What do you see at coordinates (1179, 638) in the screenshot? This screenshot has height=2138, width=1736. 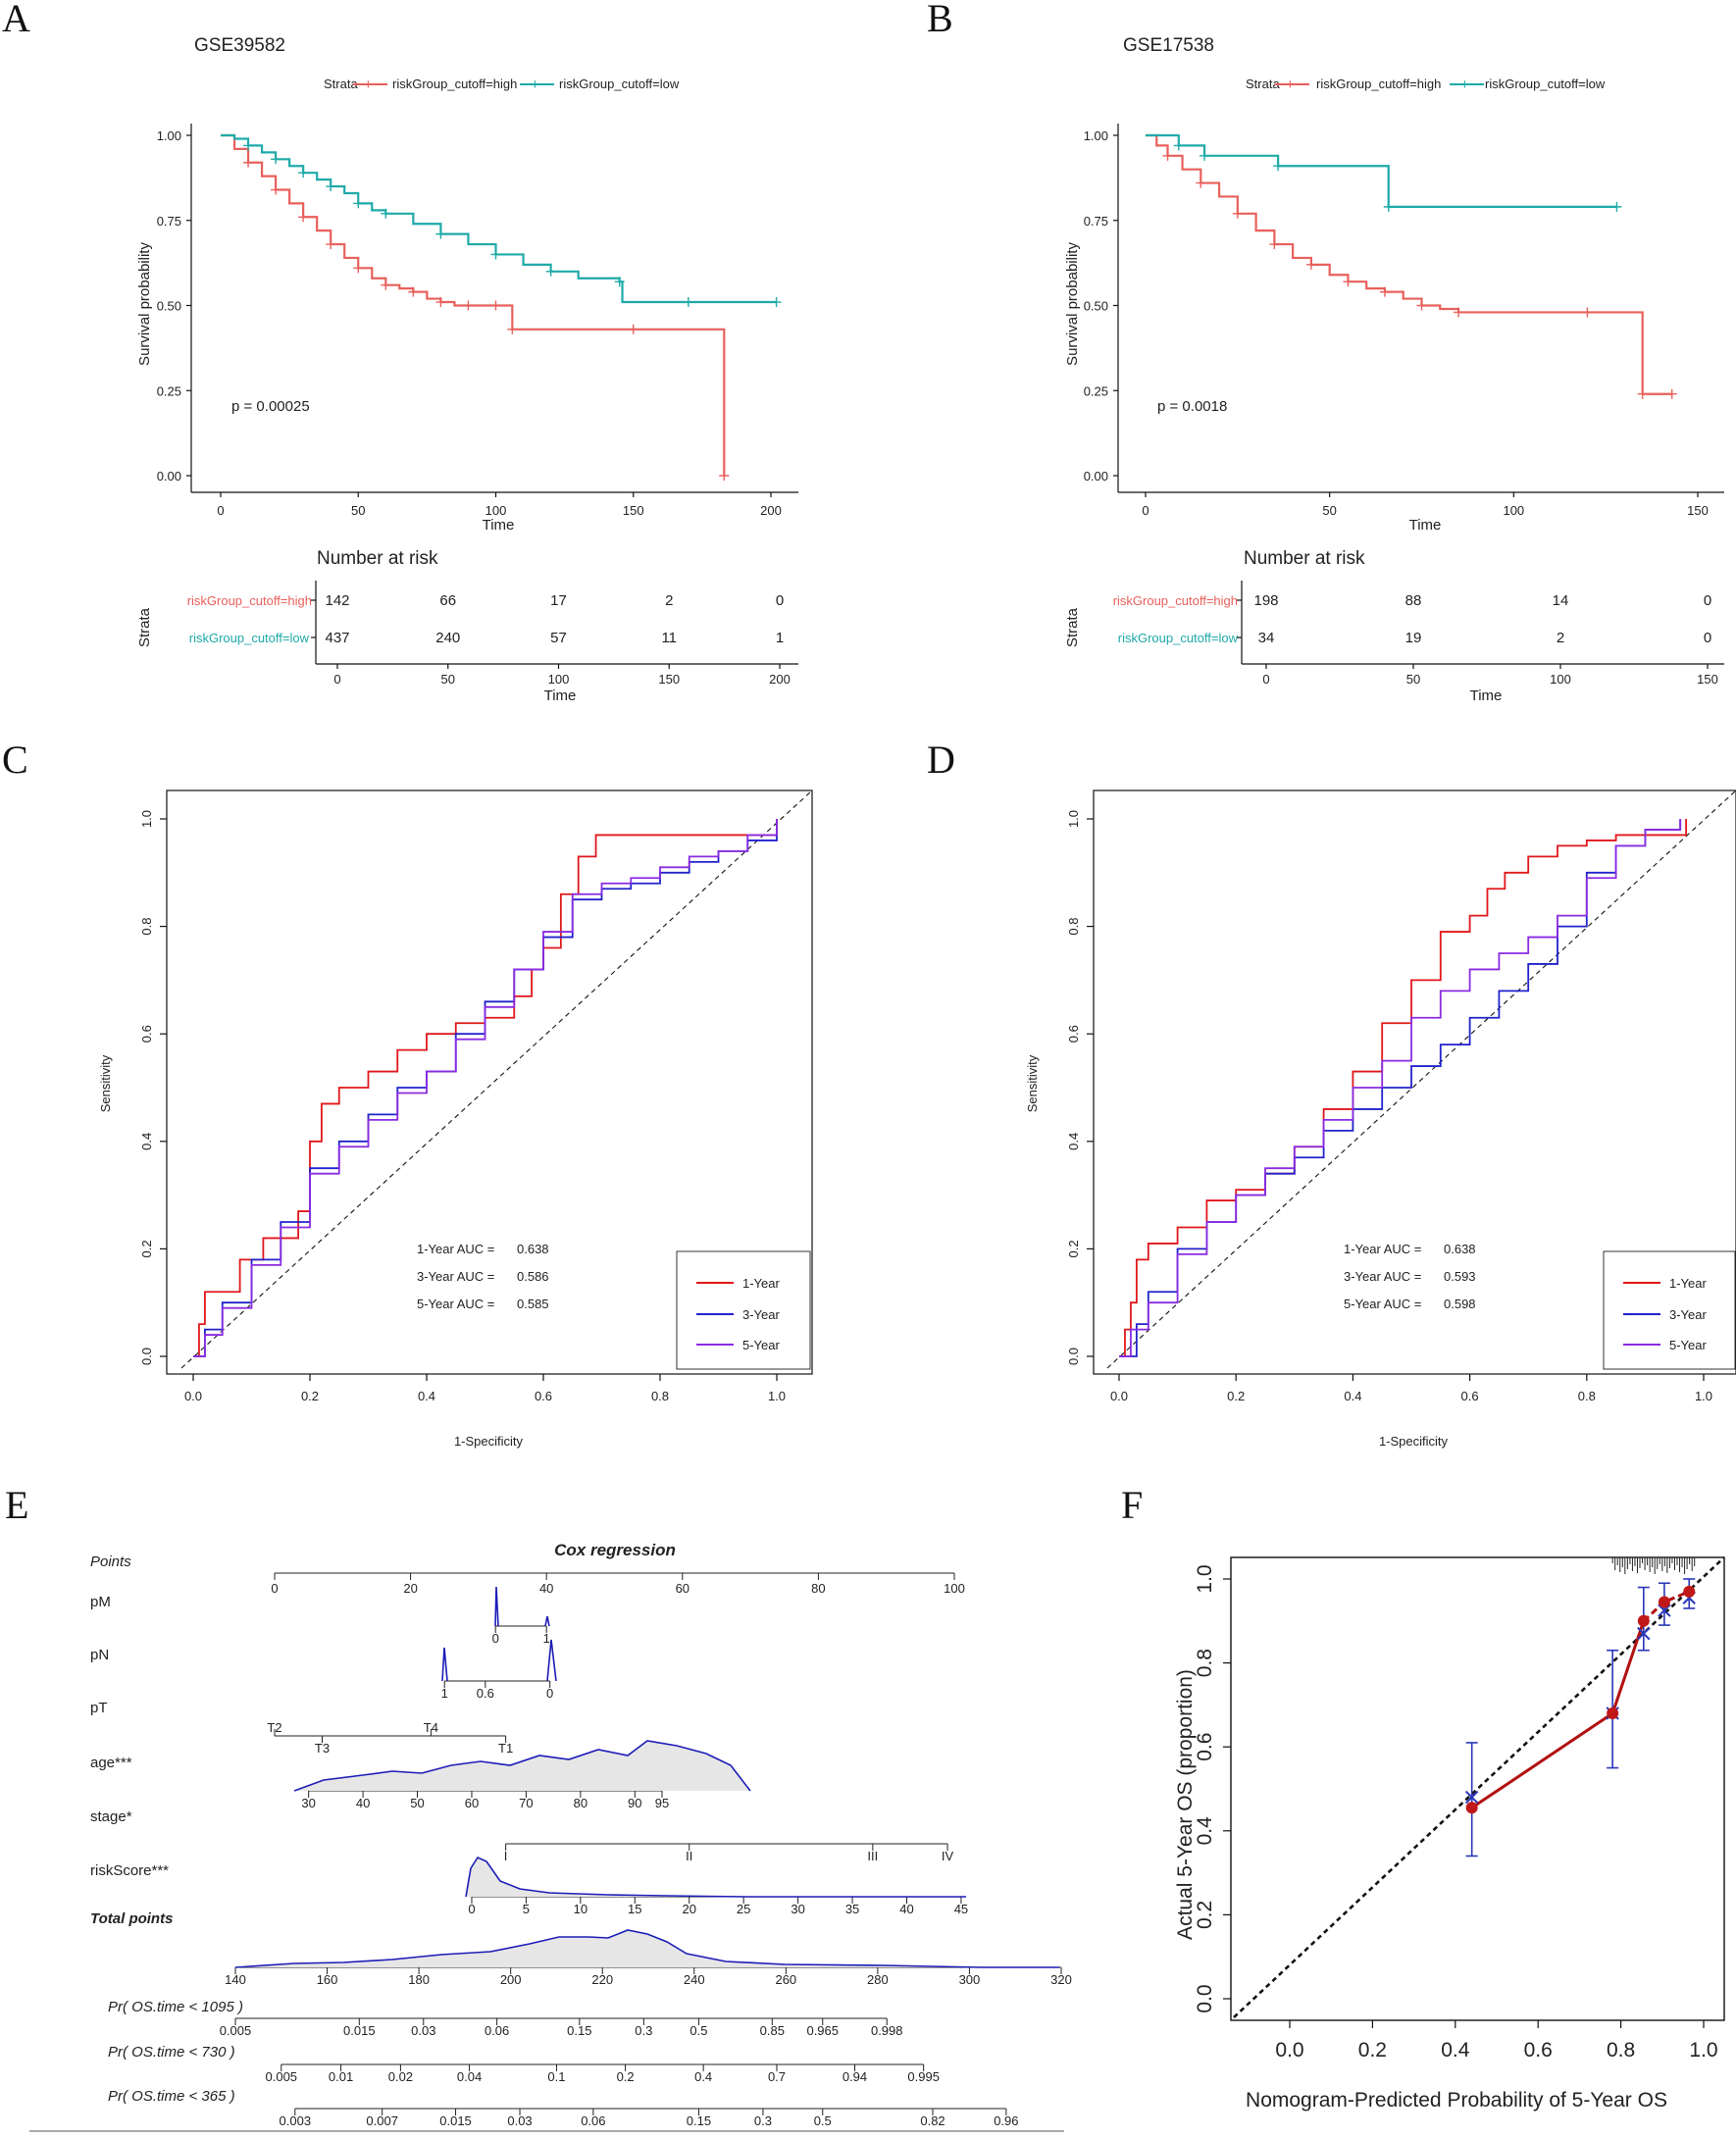 I see `risk-b-row-low-label: riskGroup_cutoff=low` at bounding box center [1179, 638].